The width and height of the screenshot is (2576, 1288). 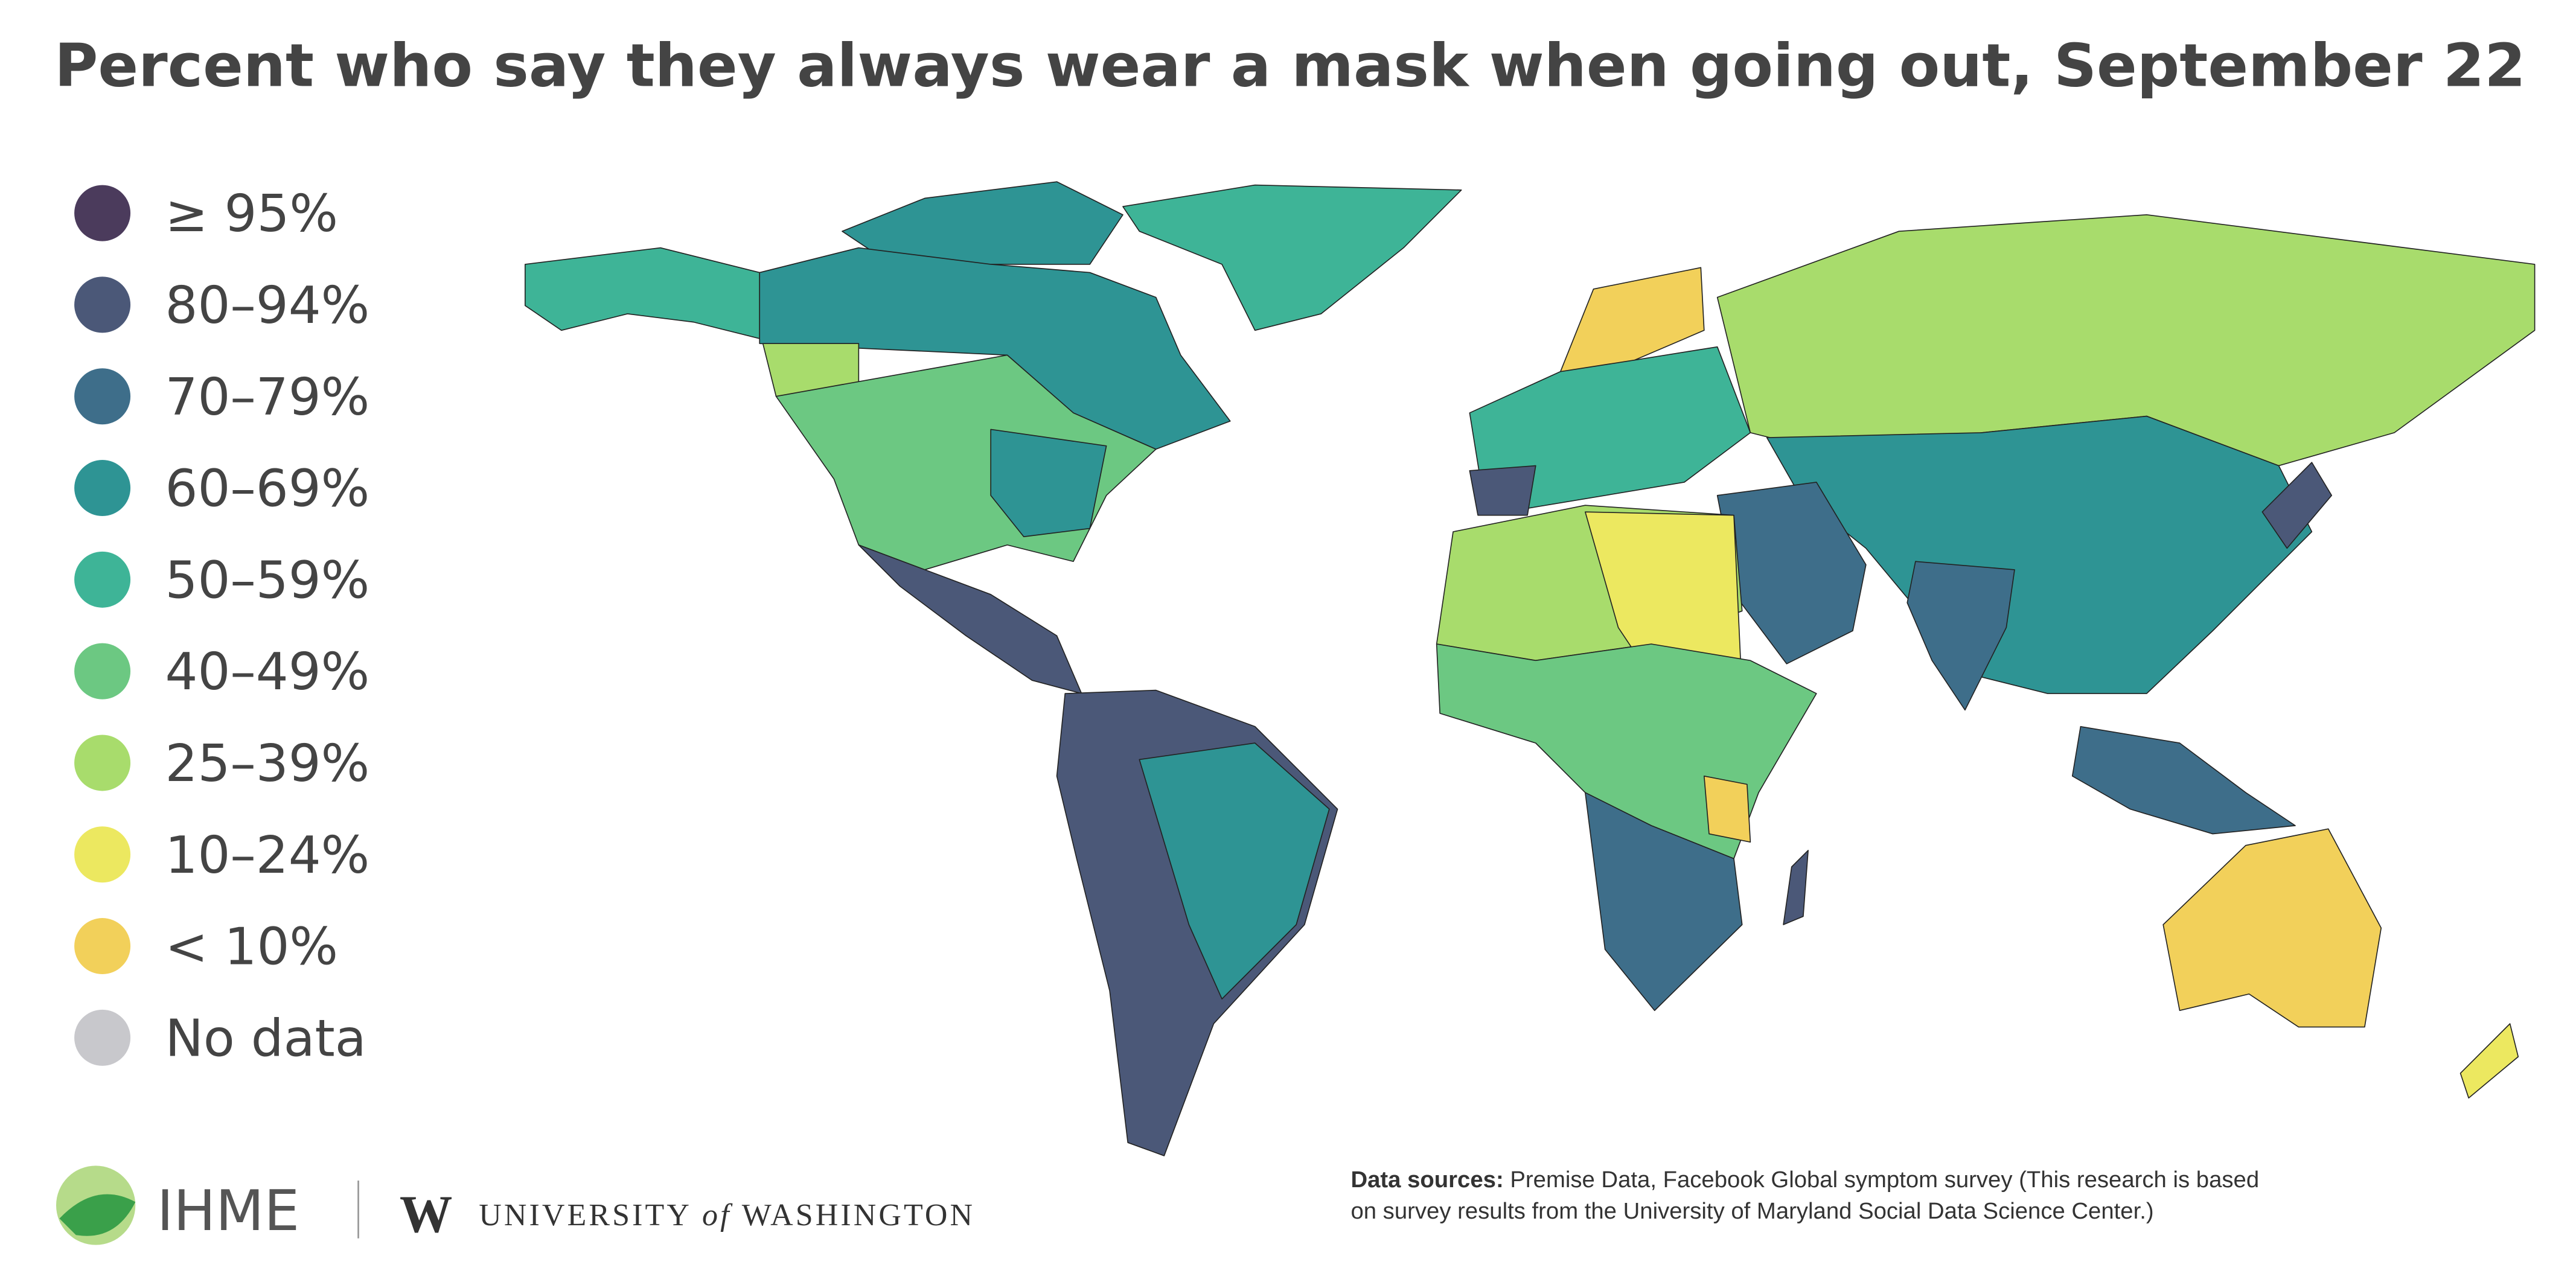 I want to click on legend-label: < 10%, so click(x=252, y=947).